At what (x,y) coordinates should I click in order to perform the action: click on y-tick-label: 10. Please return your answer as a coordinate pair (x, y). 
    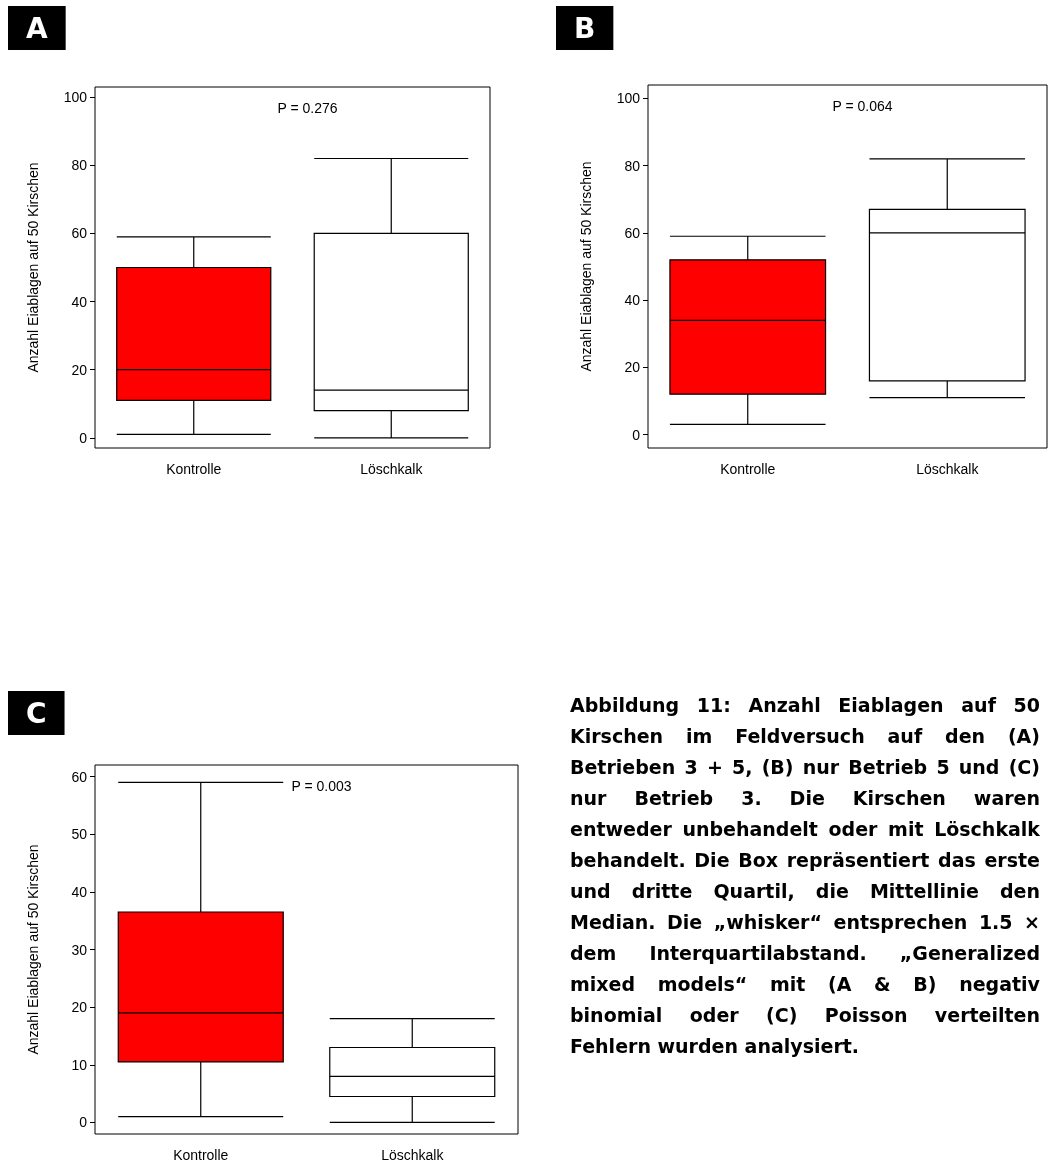
    Looking at the image, I should click on (79, 1064).